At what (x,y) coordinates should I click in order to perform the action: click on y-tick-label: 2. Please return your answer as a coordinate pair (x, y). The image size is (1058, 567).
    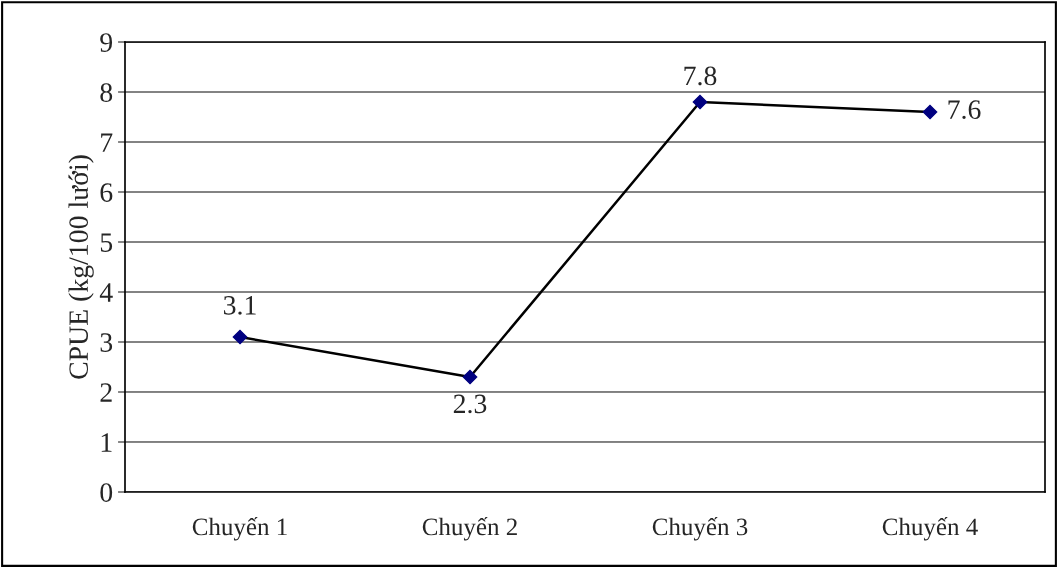
    Looking at the image, I should click on (106, 392).